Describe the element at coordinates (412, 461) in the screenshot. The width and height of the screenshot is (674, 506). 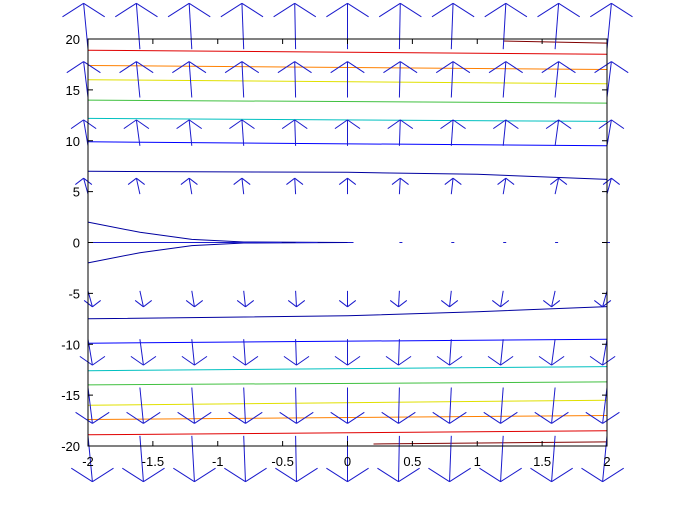
I see `x-tick-label: 0.5` at that location.